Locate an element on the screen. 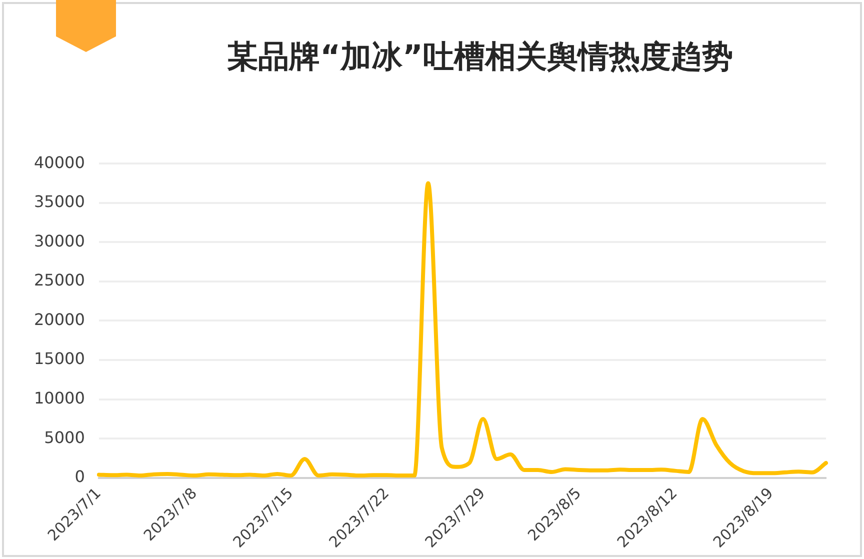  chart-title: 某品牌“加冰”吐槽相关舆情热度趋势 is located at coordinates (480, 57).